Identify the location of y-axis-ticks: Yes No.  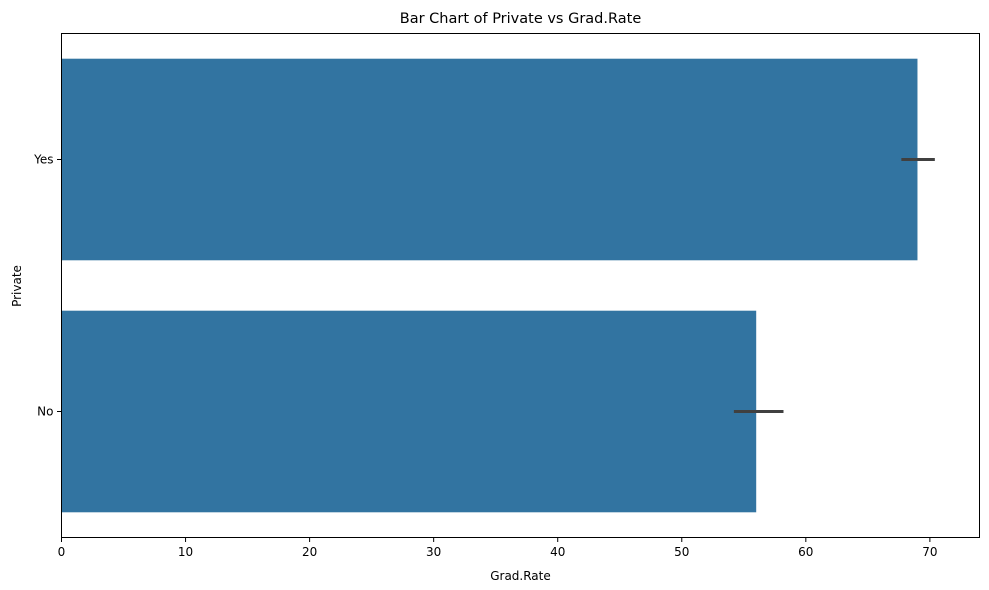
(47, 286).